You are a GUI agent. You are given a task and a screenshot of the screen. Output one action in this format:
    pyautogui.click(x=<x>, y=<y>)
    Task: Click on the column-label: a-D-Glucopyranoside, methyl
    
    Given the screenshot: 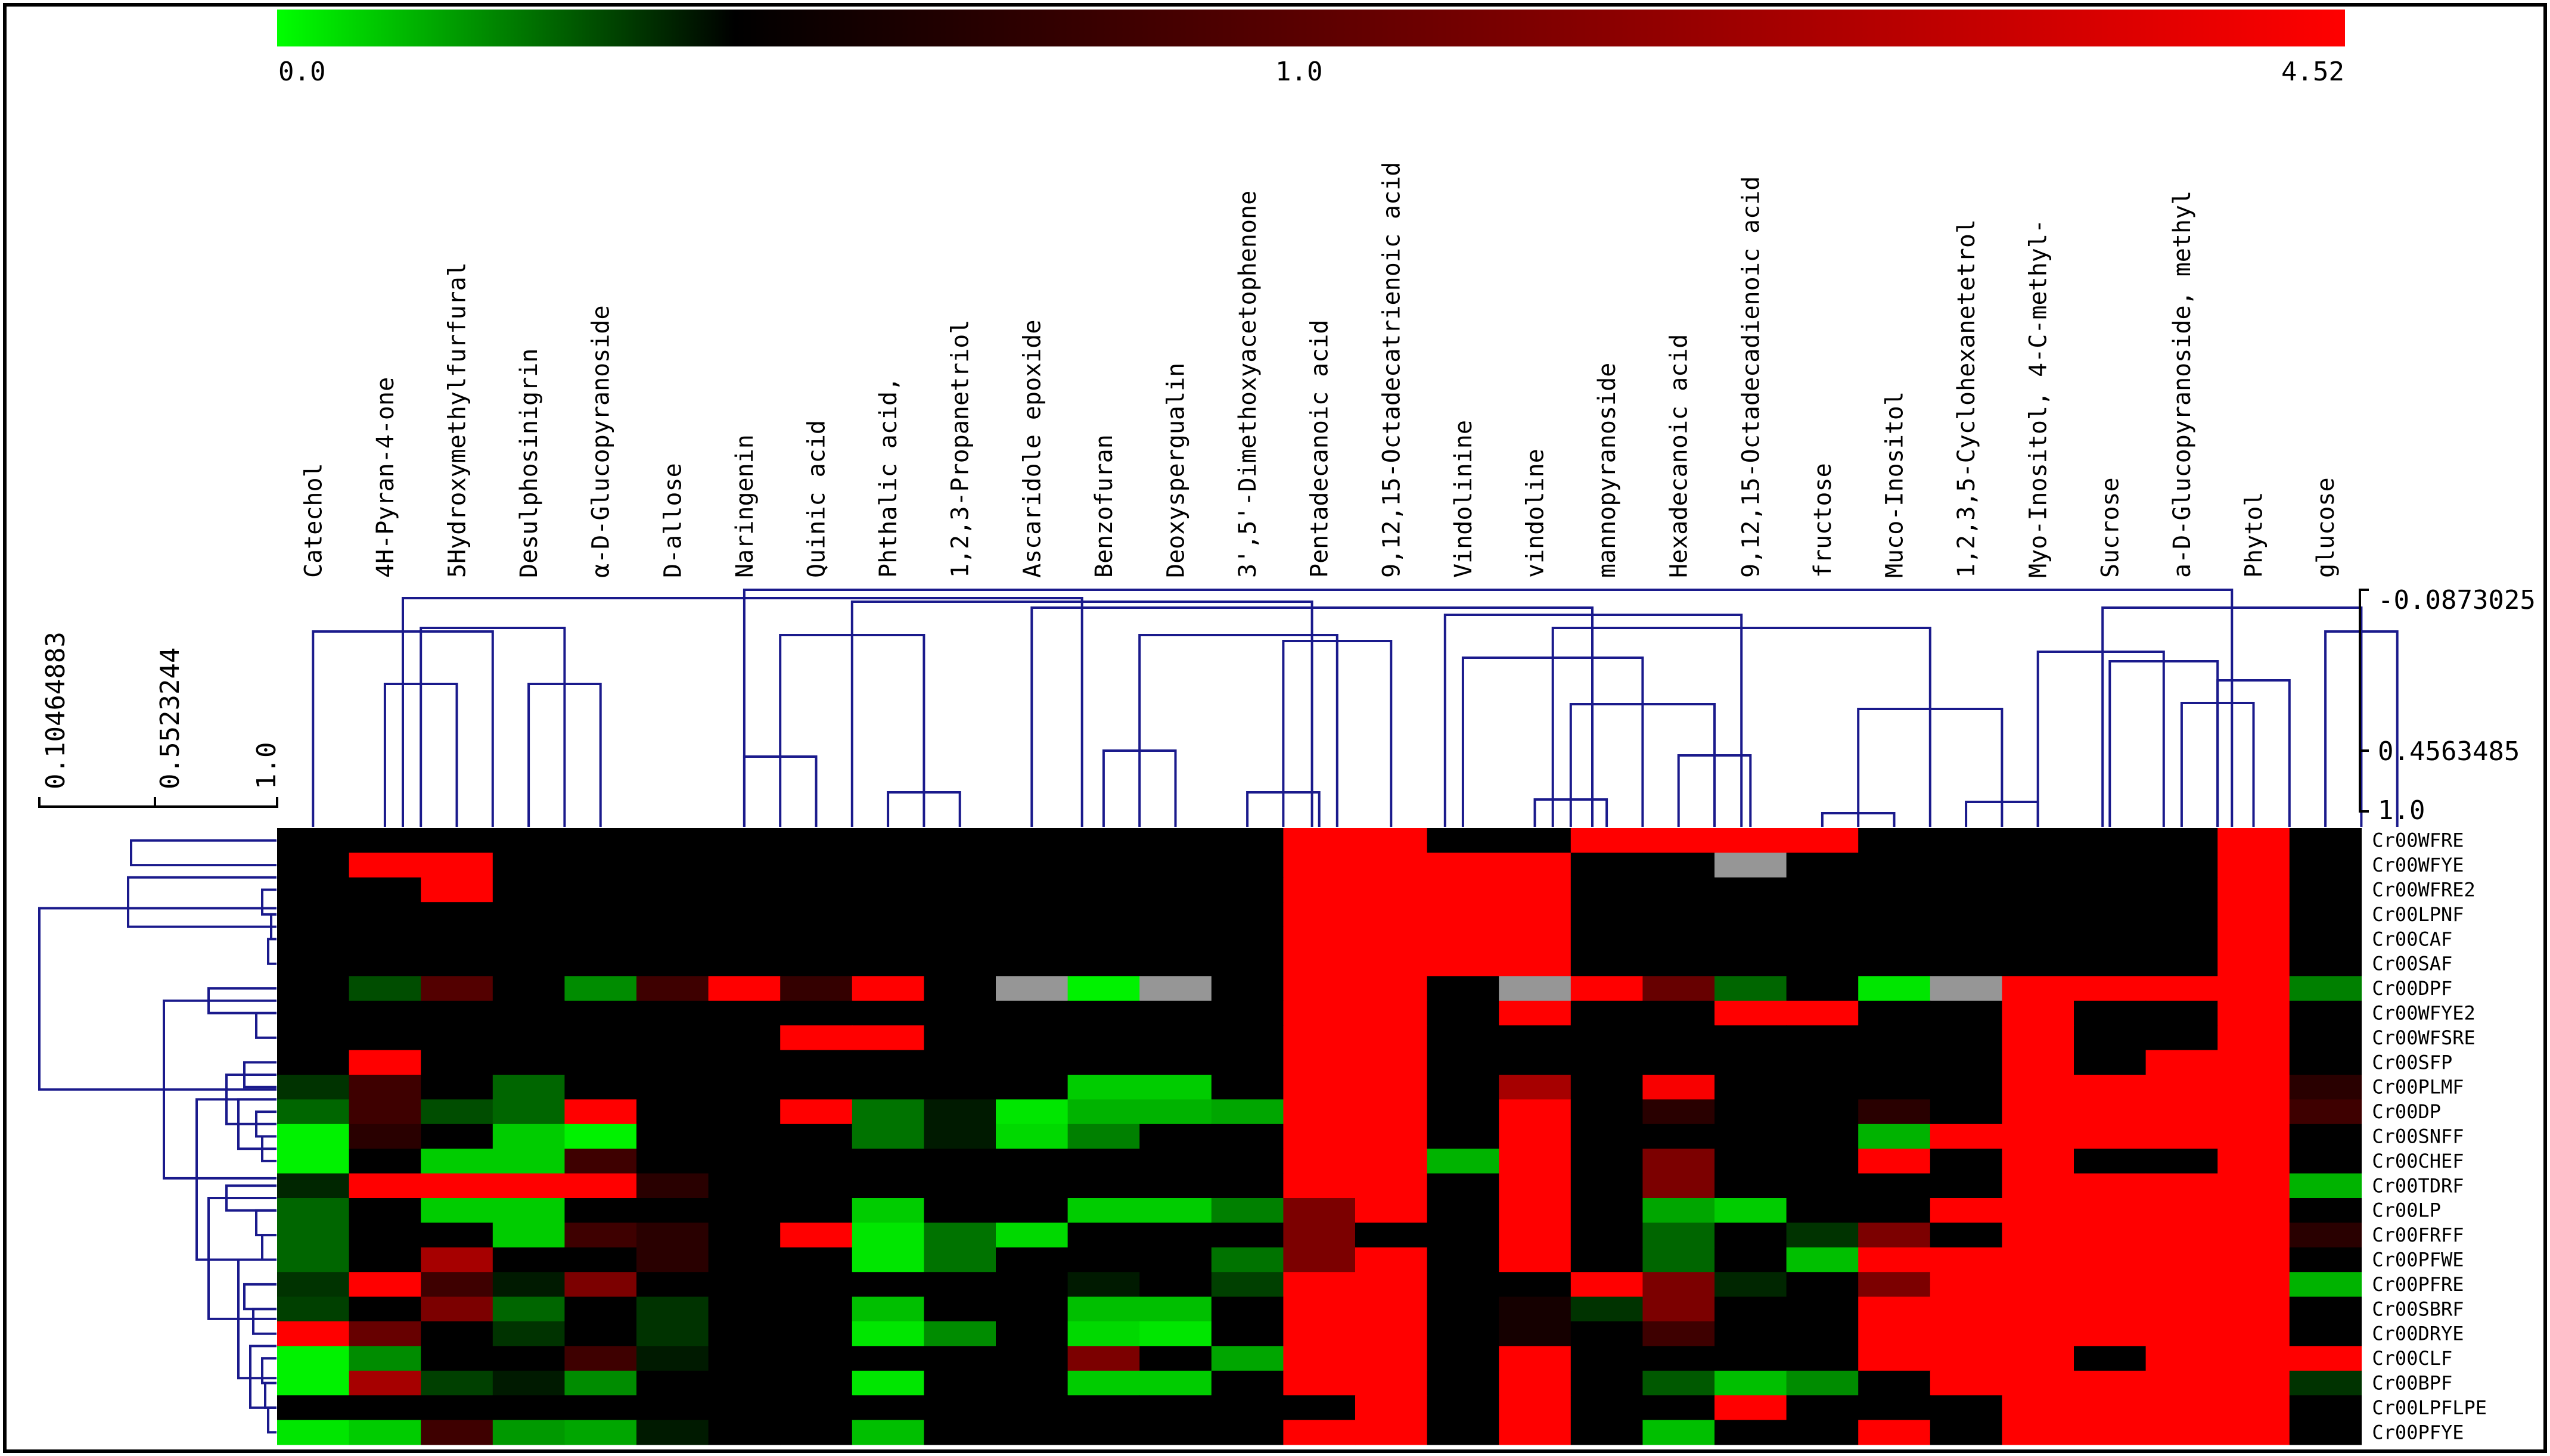 What is the action you would take?
    pyautogui.click(x=2182, y=384)
    